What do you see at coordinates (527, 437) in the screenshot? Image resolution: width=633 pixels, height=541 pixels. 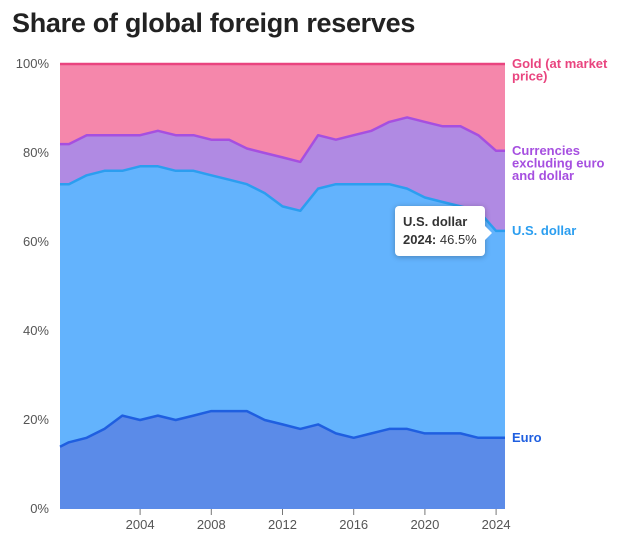 I see `series-label: Euro` at bounding box center [527, 437].